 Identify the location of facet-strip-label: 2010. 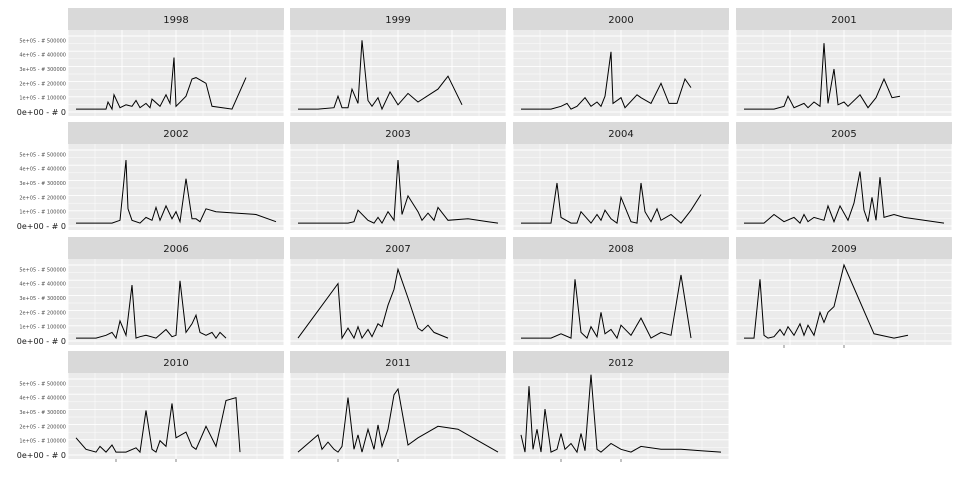
(175, 363).